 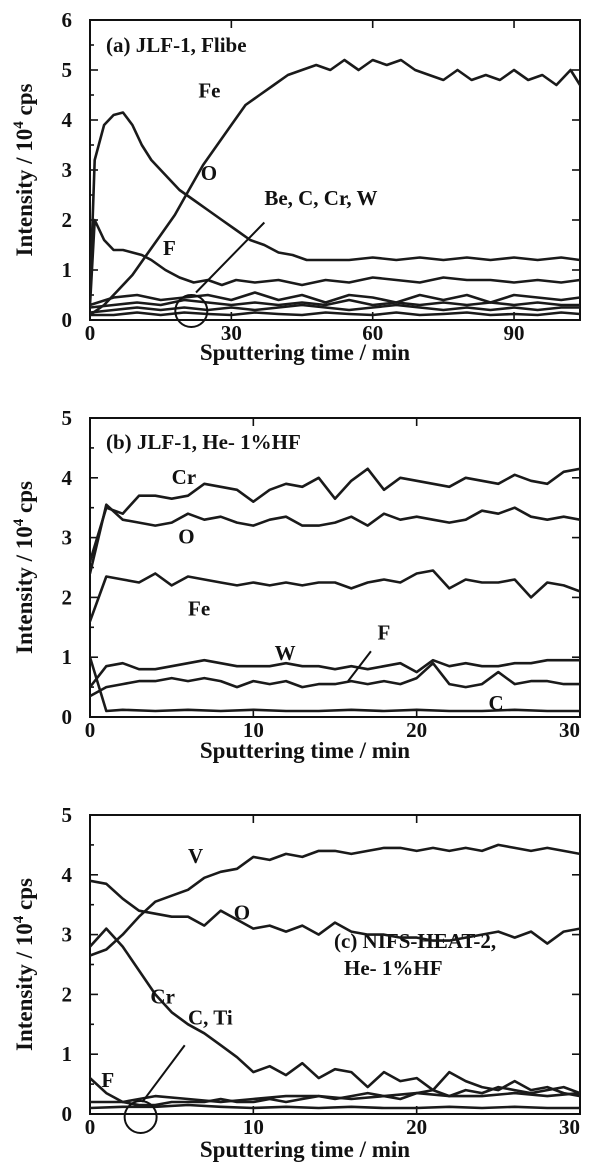 What do you see at coordinates (203, 442) in the screenshot?
I see `panel-title: (b) JLF-1, He- 1%HF` at bounding box center [203, 442].